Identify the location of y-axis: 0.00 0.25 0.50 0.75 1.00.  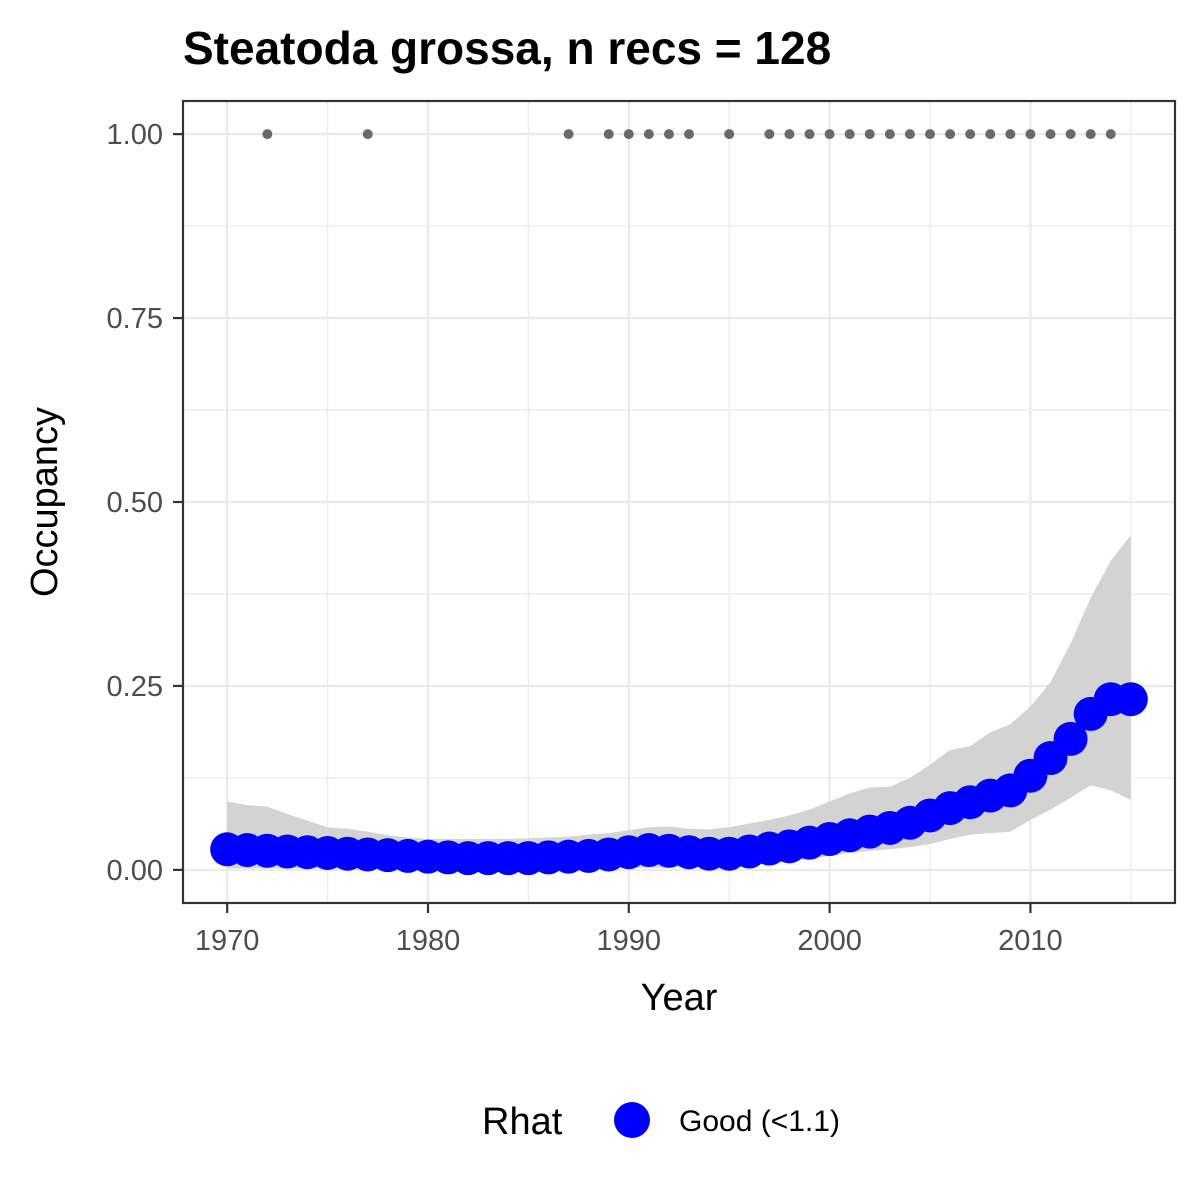
(145, 503).